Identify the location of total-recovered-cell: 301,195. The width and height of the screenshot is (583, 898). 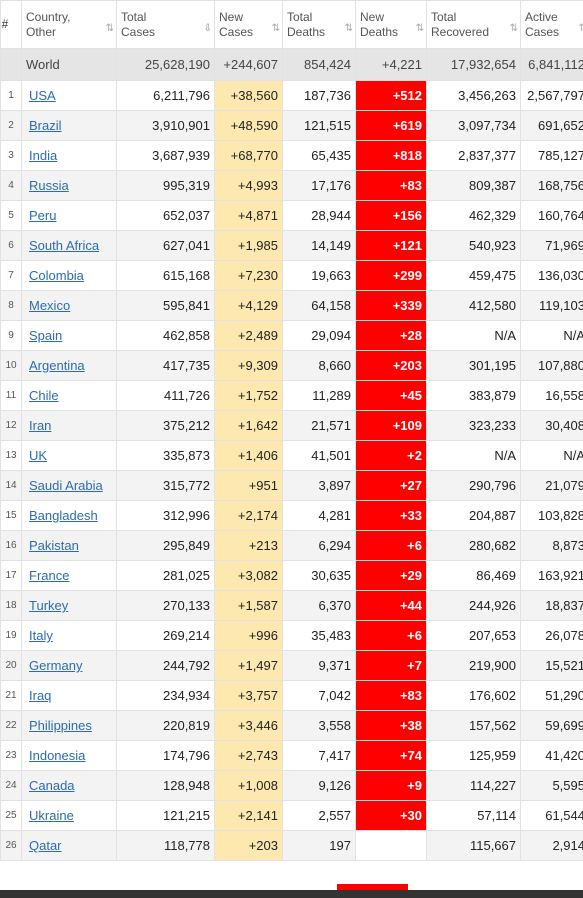
(473, 365).